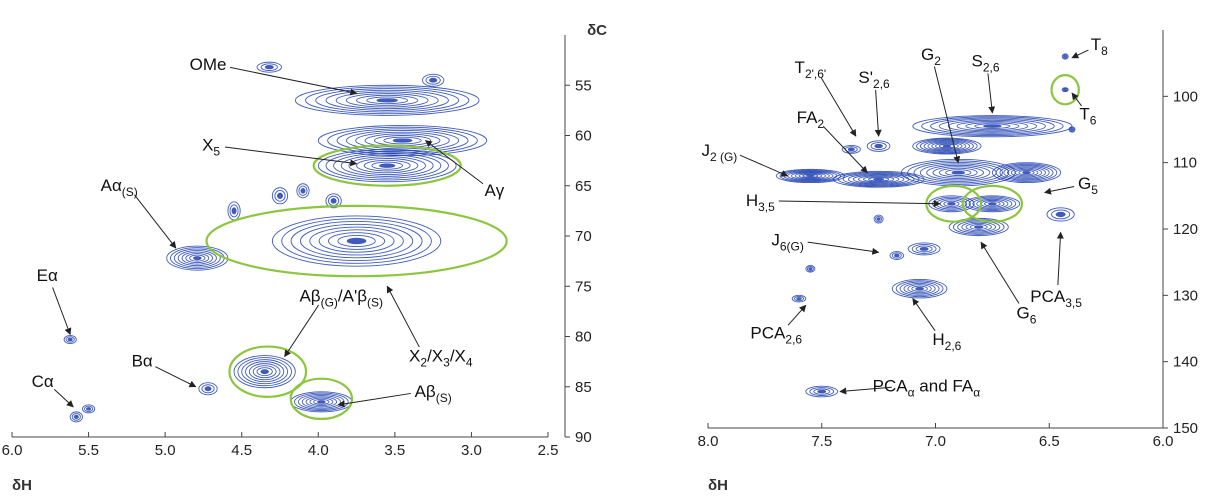  I want to click on peak-annotation: H3,5​, so click(843, 202).